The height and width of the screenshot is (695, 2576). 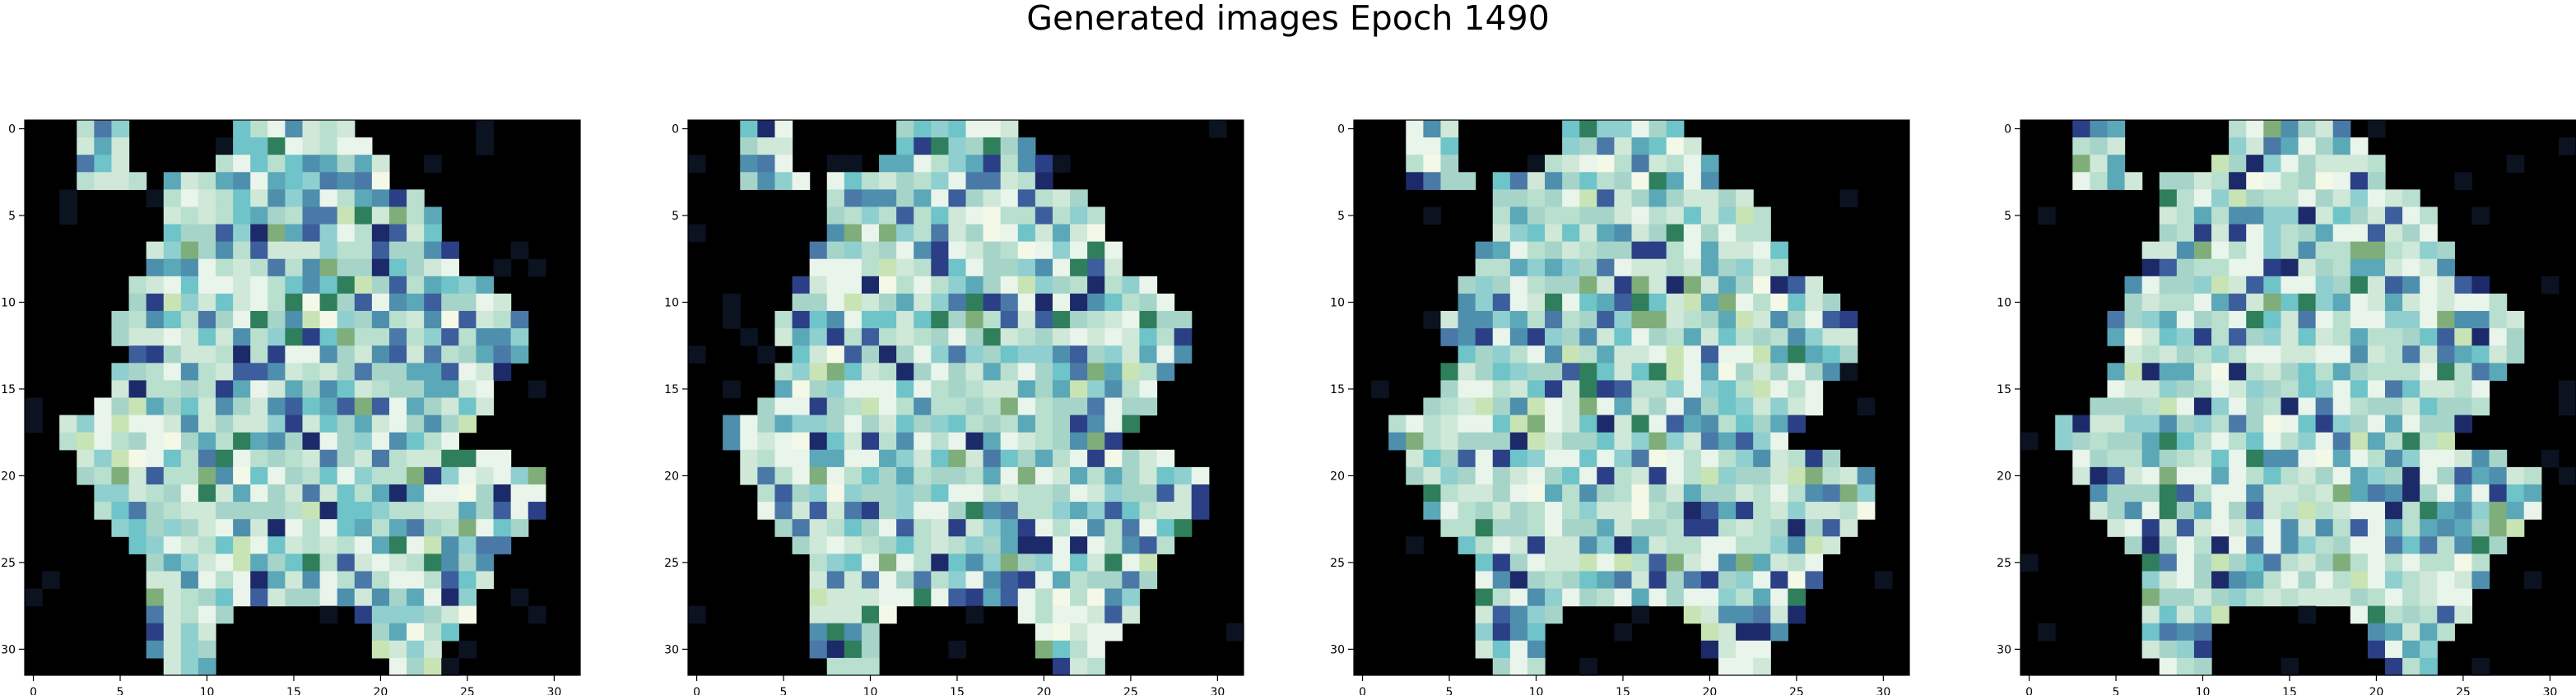 I want to click on x-tick-label: 30, so click(x=553, y=690).